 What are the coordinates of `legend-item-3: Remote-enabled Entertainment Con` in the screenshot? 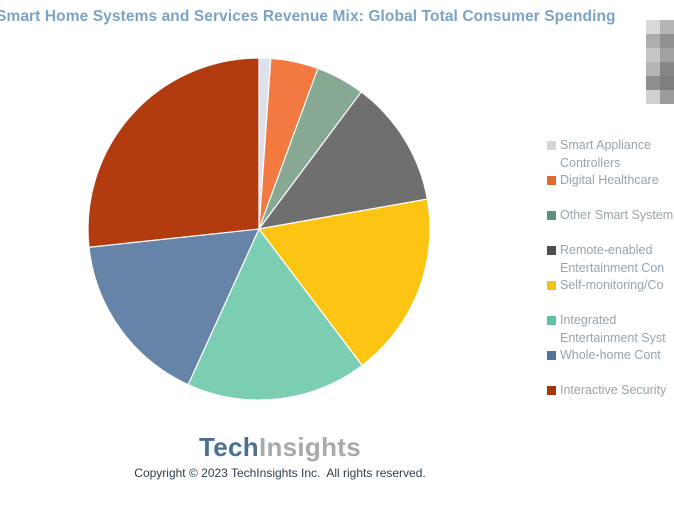 It's located at (610, 259).